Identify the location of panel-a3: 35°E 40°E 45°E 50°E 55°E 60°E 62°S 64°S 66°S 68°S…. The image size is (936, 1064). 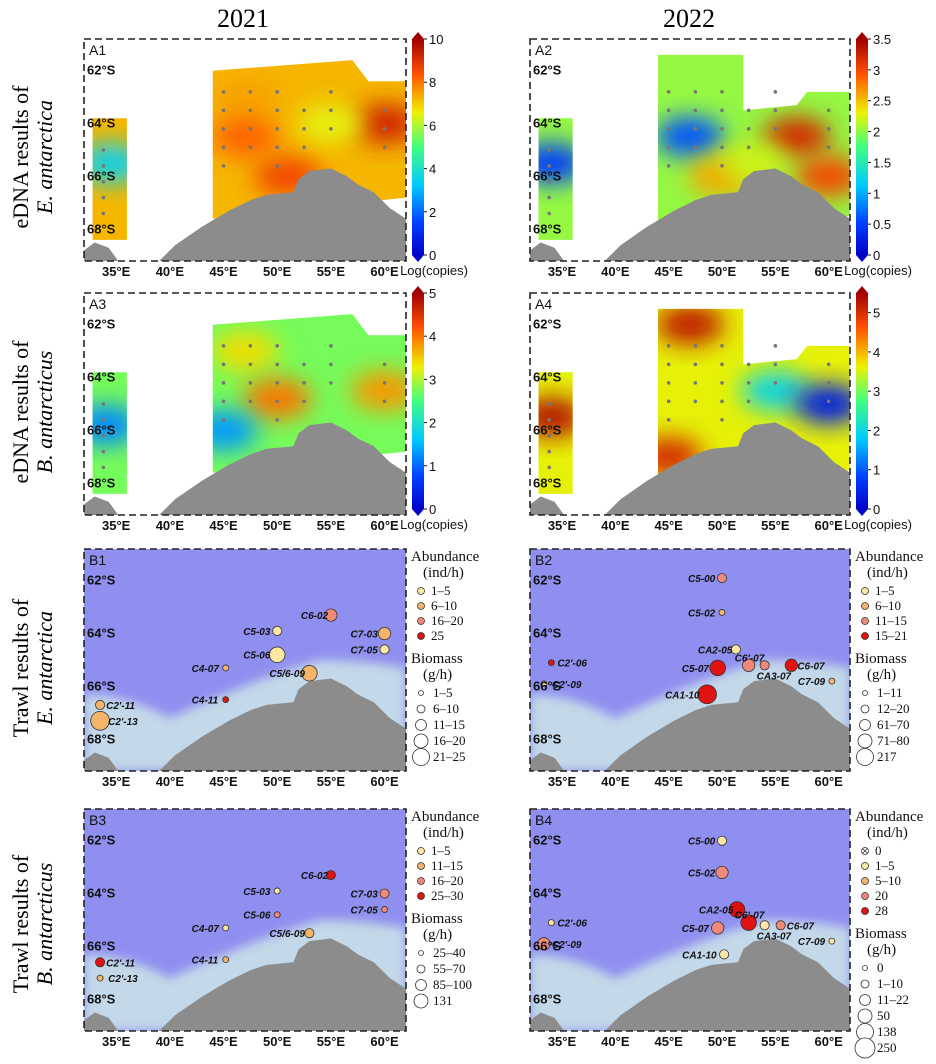
(275, 409).